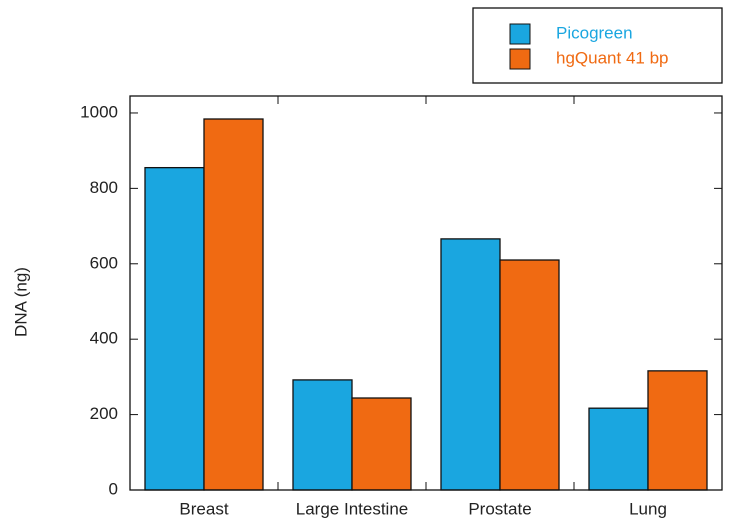 The height and width of the screenshot is (527, 732). I want to click on y-tick-label: 800, so click(104, 187).